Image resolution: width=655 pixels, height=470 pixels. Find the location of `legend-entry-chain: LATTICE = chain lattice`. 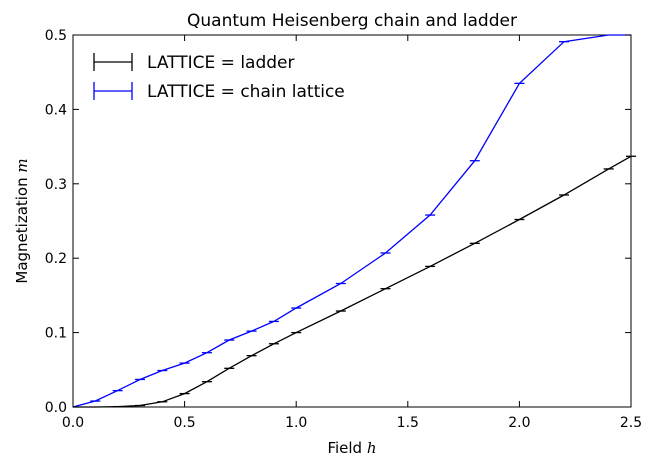

legend-entry-chain: LATTICE = chain lattice is located at coordinates (219, 92).